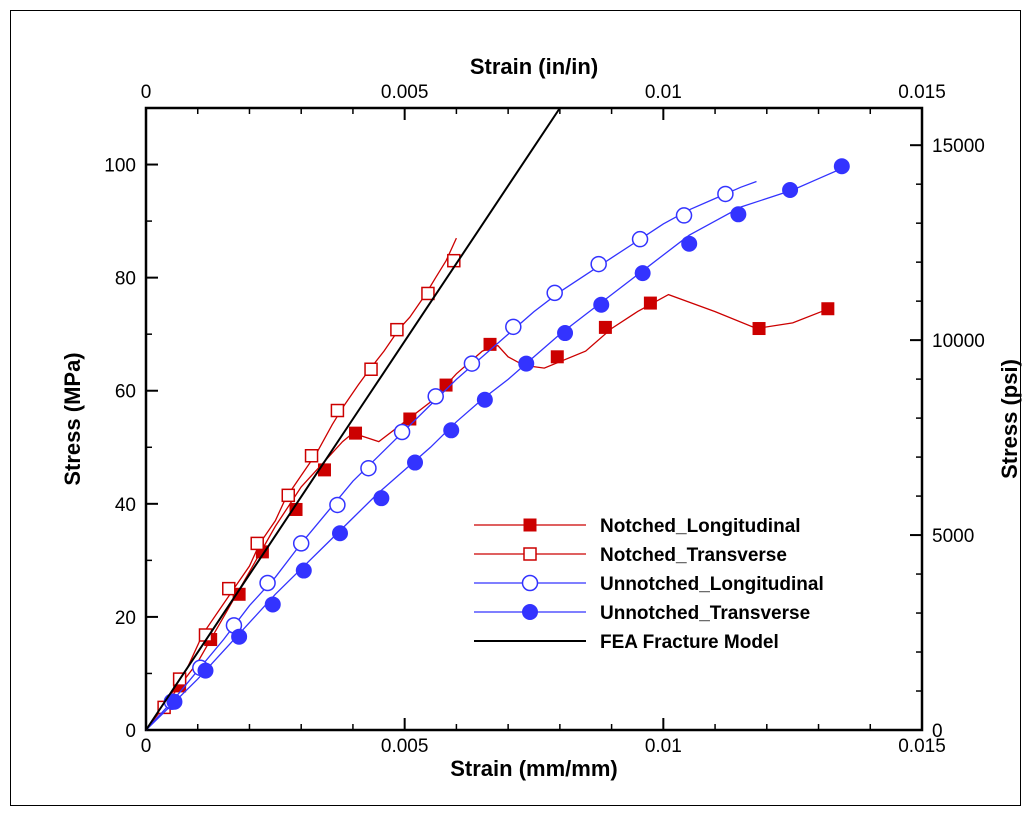  What do you see at coordinates (1009, 419) in the screenshot?
I see `y2-axis-title: Stress (psi)` at bounding box center [1009, 419].